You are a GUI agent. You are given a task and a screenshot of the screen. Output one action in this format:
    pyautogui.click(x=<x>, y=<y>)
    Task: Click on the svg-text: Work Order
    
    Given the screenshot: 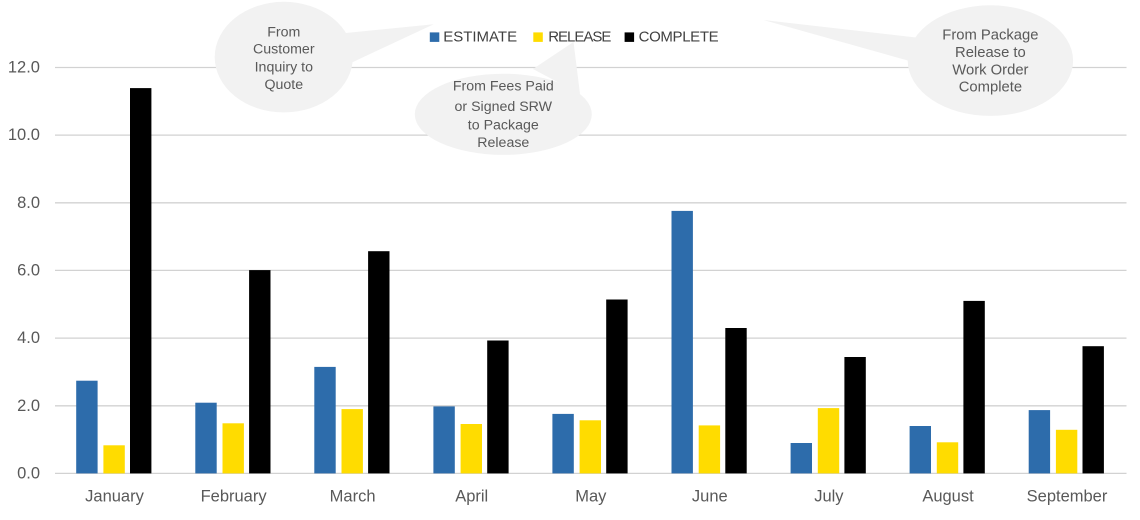 What is the action you would take?
    pyautogui.click(x=990, y=71)
    